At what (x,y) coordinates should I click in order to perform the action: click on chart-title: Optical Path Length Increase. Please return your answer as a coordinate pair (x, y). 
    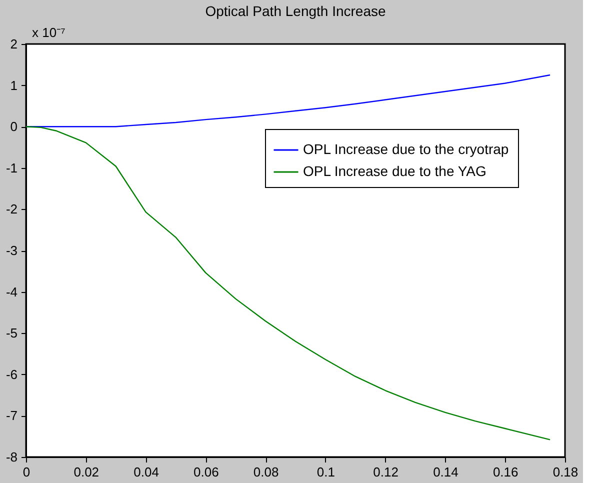
    Looking at the image, I should click on (295, 11).